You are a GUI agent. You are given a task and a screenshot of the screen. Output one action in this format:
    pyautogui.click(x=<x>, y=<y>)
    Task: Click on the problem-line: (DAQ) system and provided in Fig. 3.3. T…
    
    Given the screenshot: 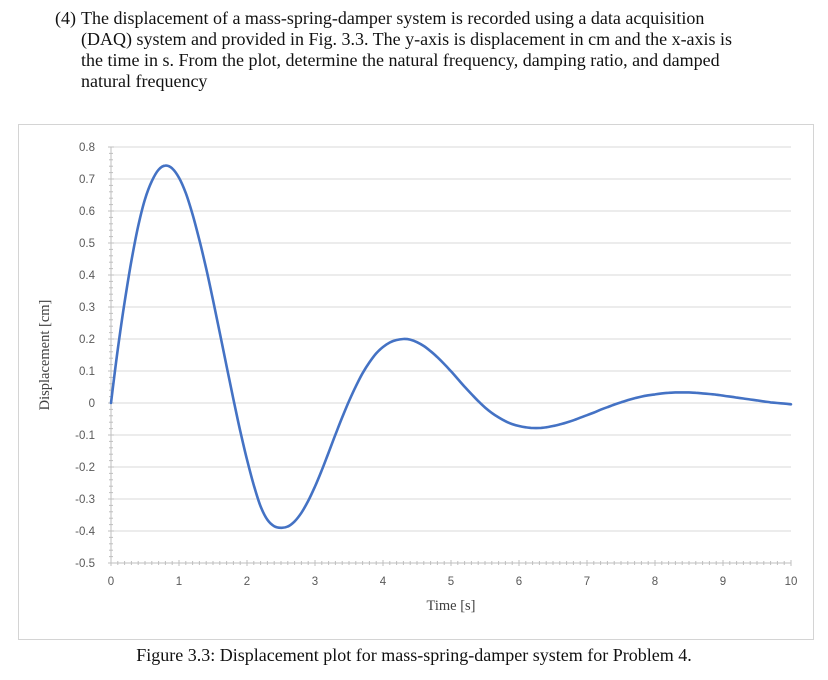 What is the action you would take?
    pyautogui.click(x=407, y=39)
    